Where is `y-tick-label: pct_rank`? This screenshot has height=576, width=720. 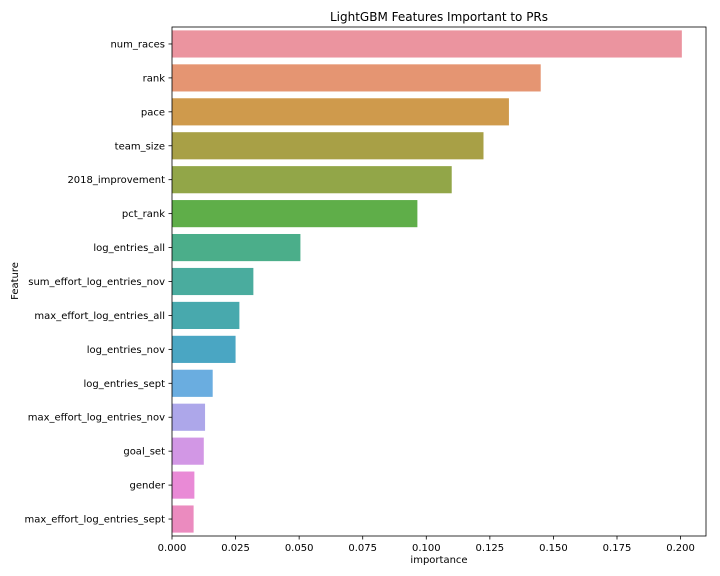 y-tick-label: pct_rank is located at coordinates (143, 214).